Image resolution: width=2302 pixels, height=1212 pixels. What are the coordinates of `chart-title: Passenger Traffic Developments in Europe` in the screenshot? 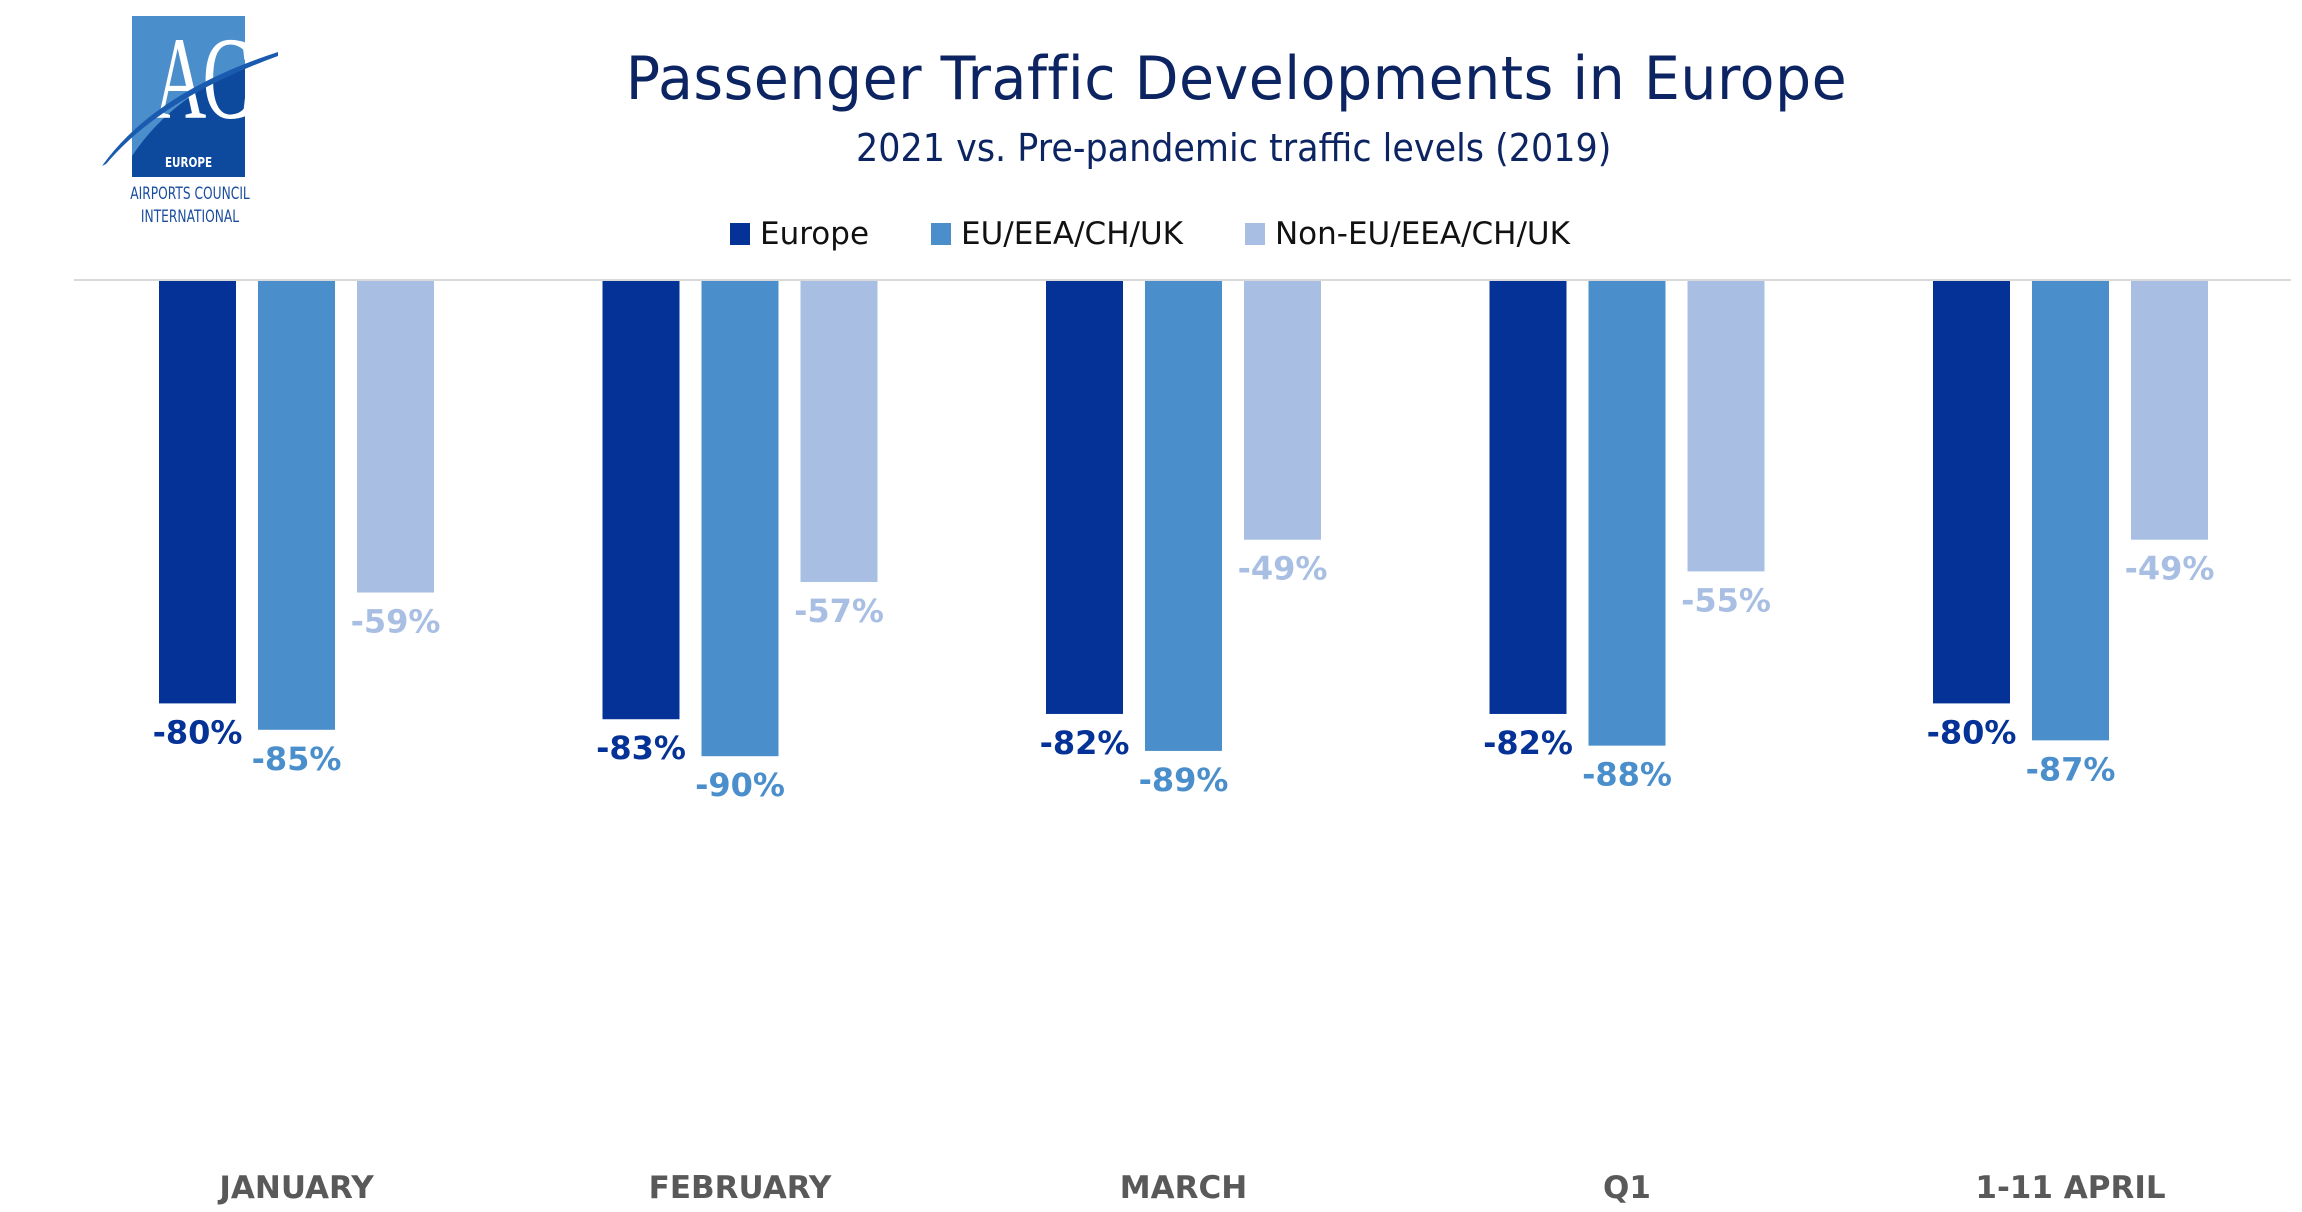 It's located at (1236, 79).